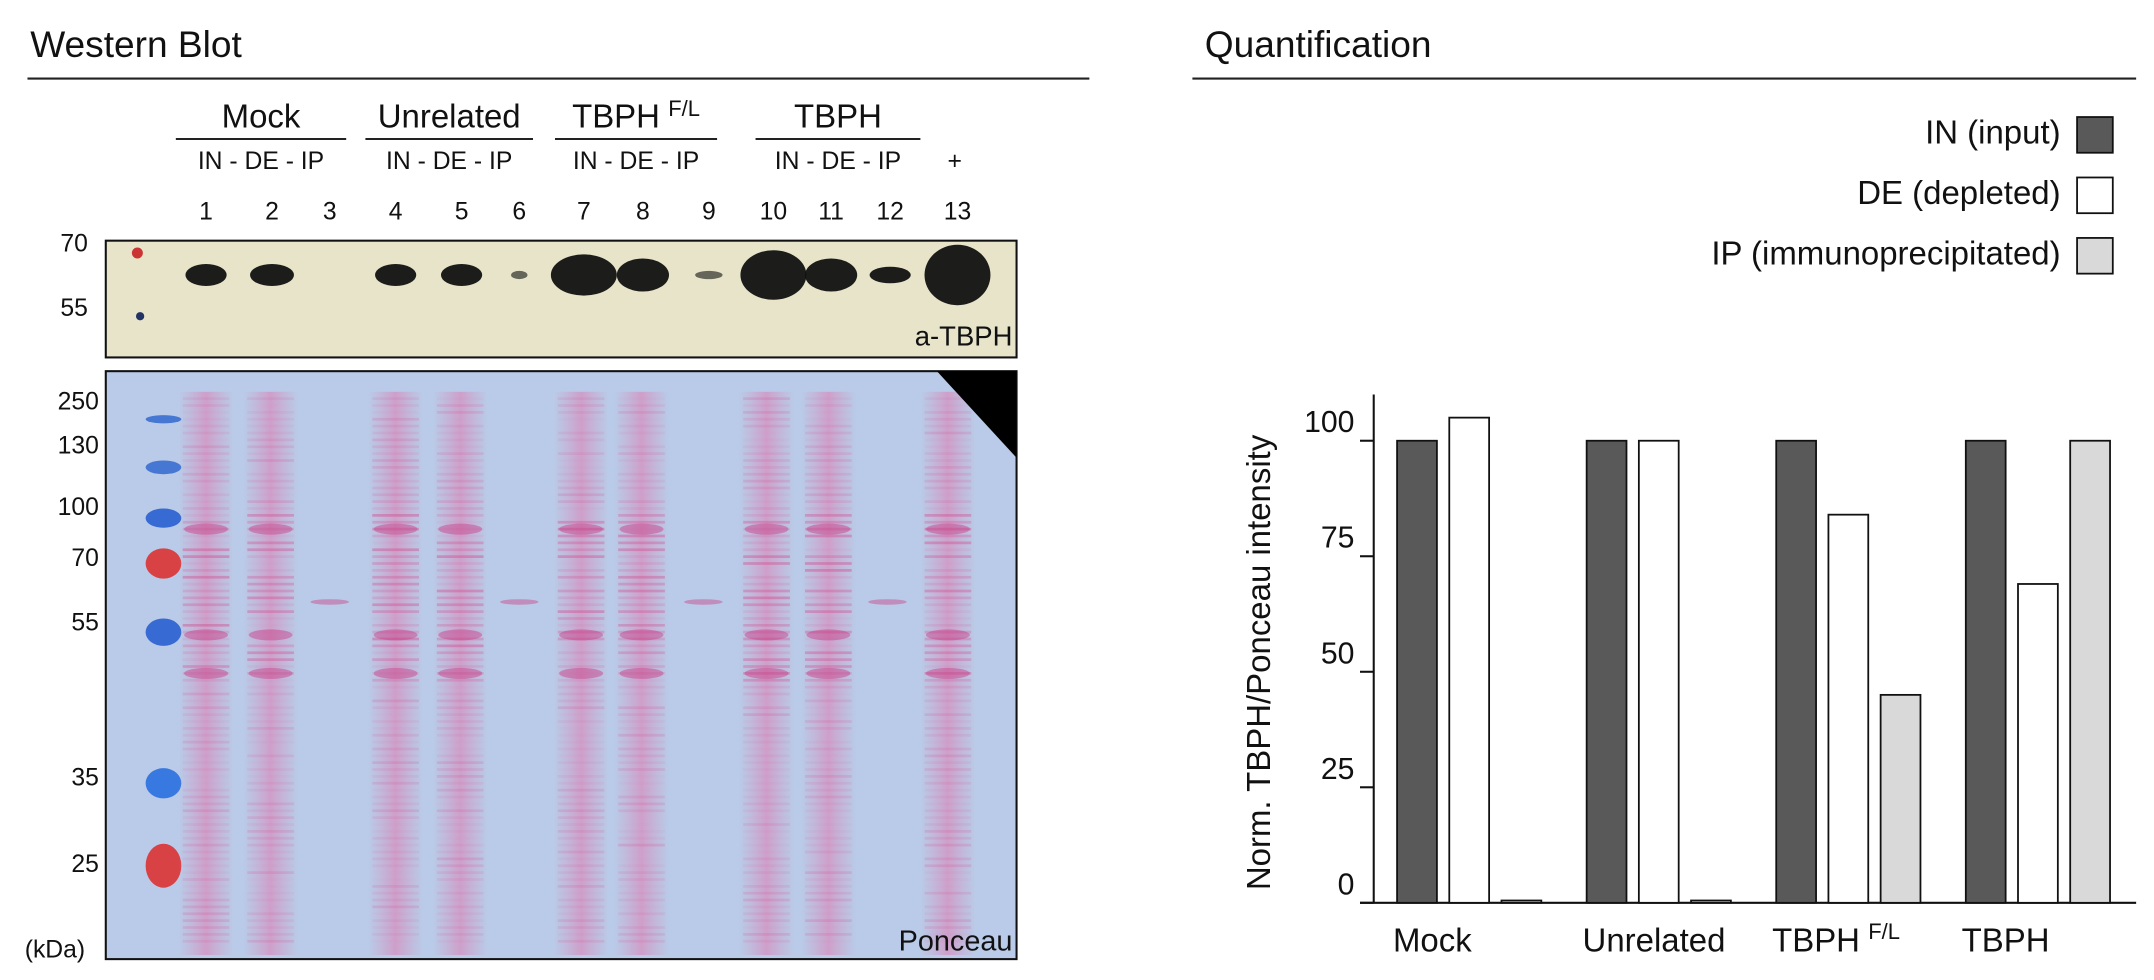 The height and width of the screenshot is (980, 2154). I want to click on marker-label: 25, so click(85, 864).